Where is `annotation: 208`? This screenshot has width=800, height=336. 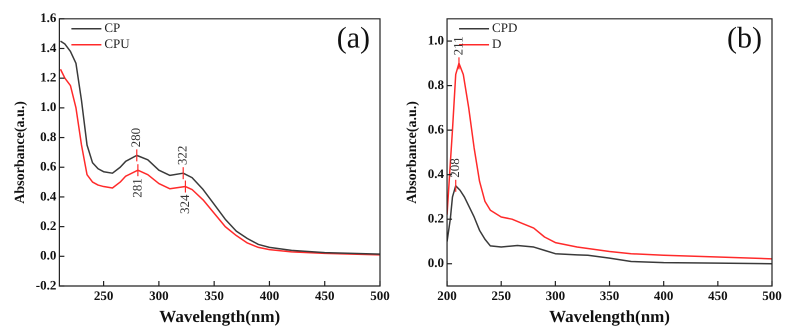 annotation: 208 is located at coordinates (454, 168).